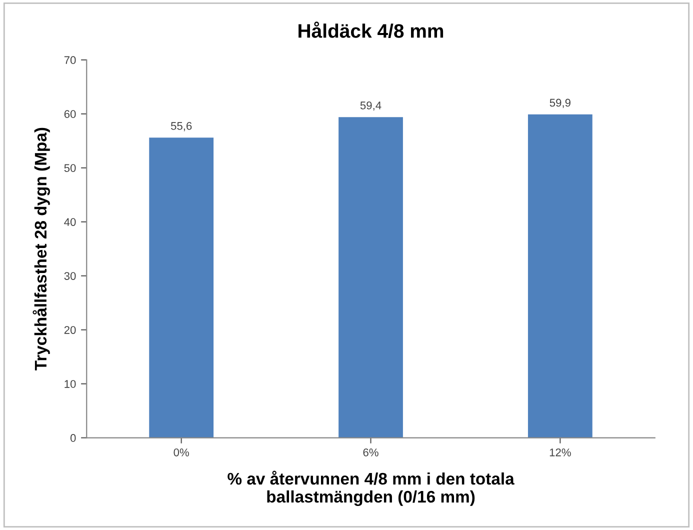  I want to click on chart-title: Håldäck 4/8 mm, so click(371, 30).